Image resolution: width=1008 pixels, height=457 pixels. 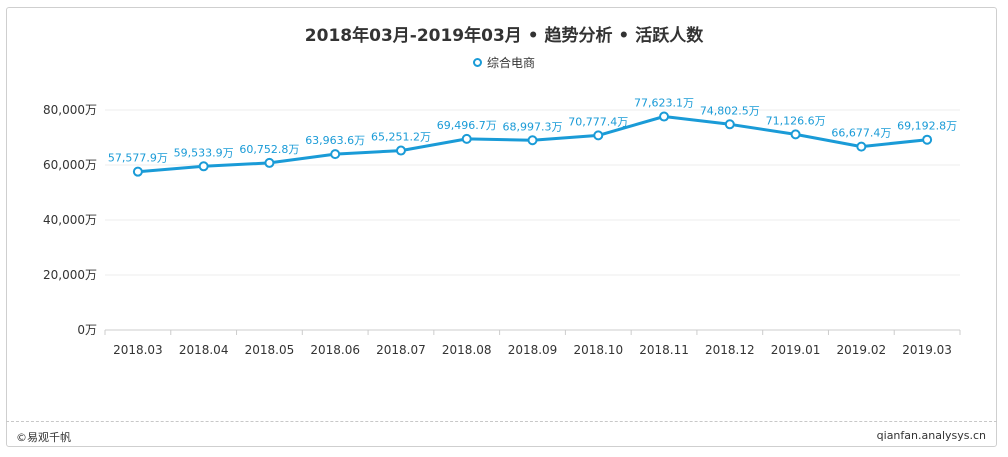 What do you see at coordinates (501, 421) in the screenshot?
I see `footer-divider` at bounding box center [501, 421].